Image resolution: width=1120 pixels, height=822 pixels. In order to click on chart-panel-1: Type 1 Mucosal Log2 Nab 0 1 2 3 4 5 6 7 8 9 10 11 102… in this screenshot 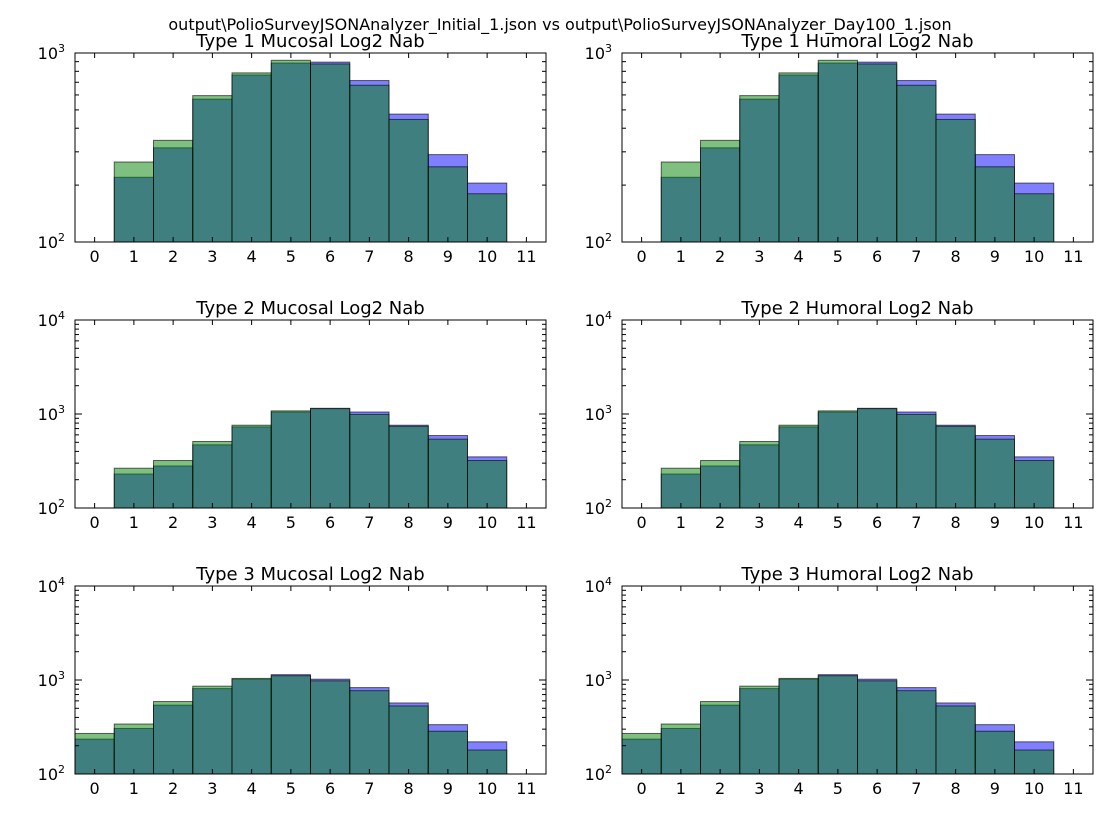, I will do `click(292, 148)`.